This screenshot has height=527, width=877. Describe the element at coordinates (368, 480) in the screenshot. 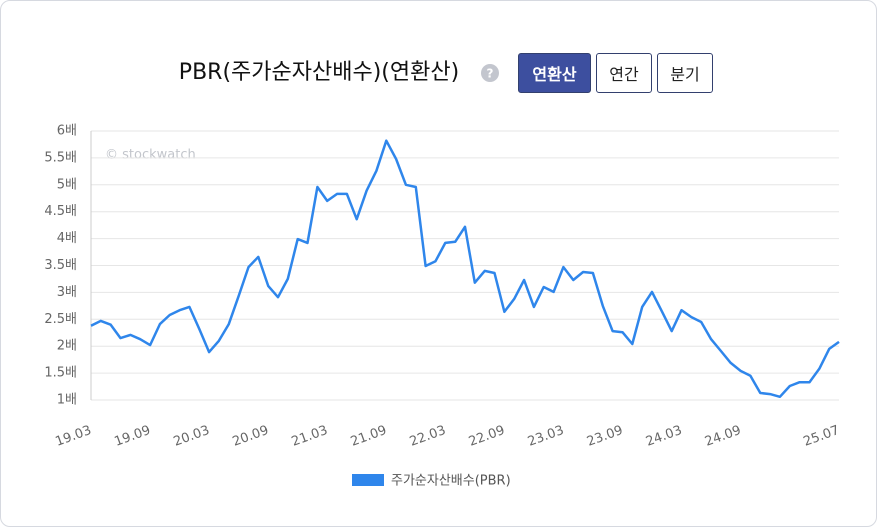

I see `legend-swatch` at that location.